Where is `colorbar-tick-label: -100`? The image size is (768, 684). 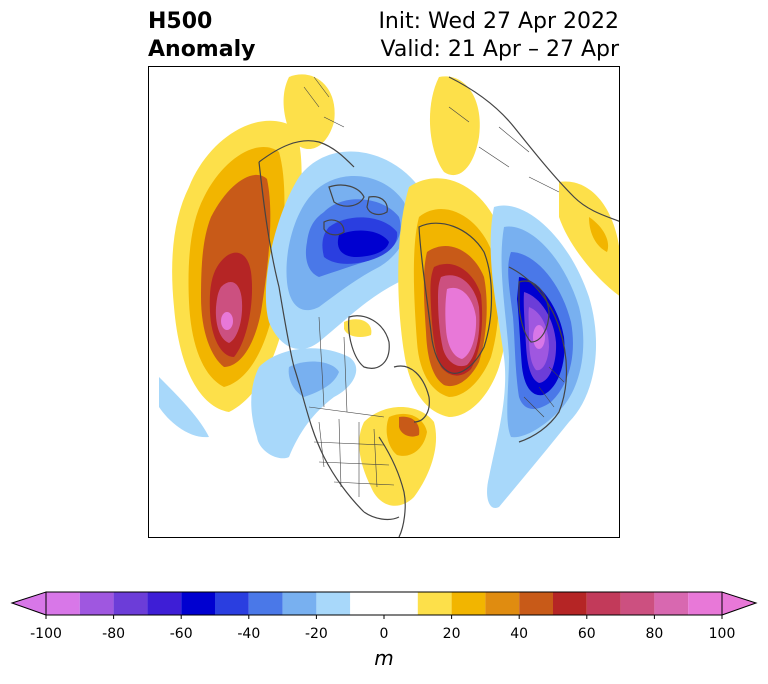
colorbar-tick-label: -100 is located at coordinates (46, 634).